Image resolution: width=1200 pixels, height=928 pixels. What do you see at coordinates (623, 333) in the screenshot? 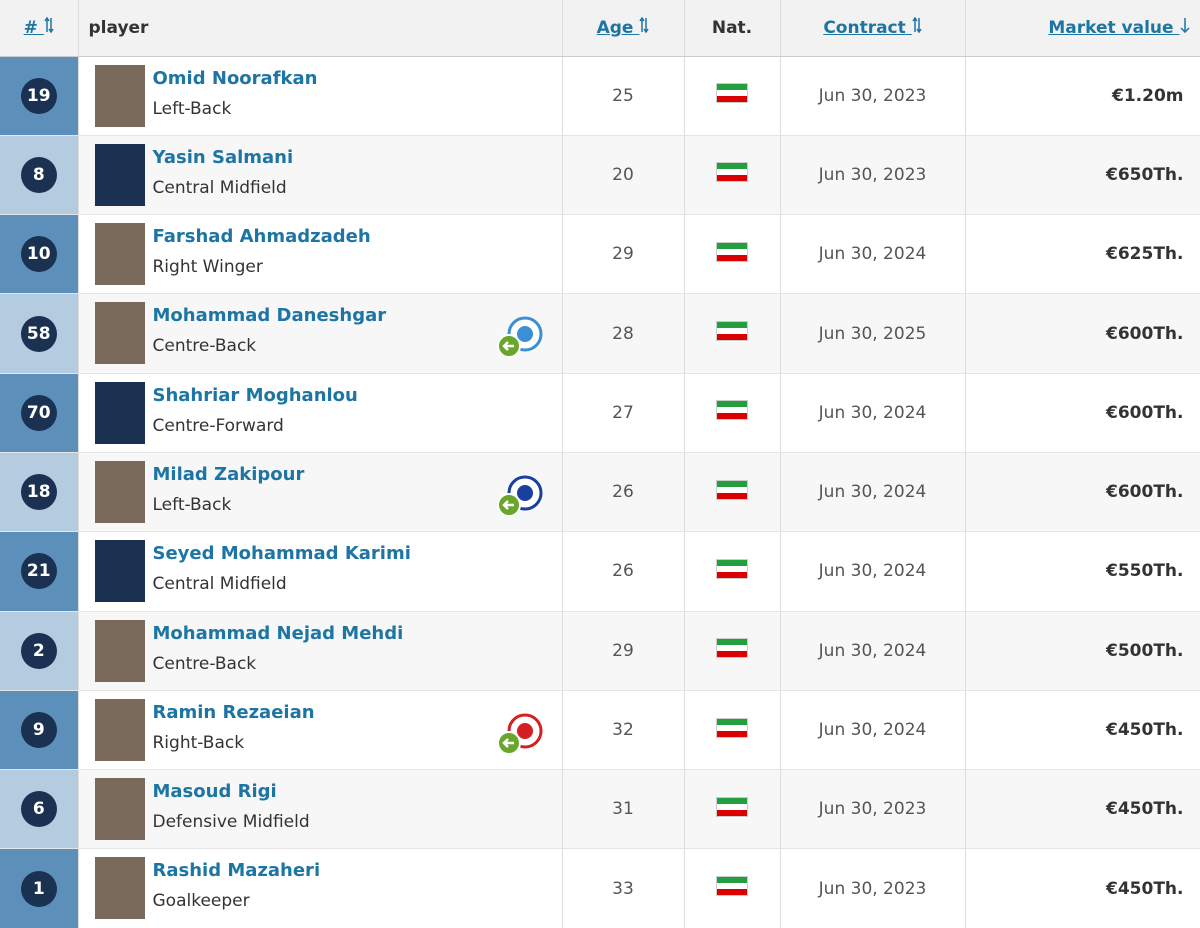
I see `age: 28` at bounding box center [623, 333].